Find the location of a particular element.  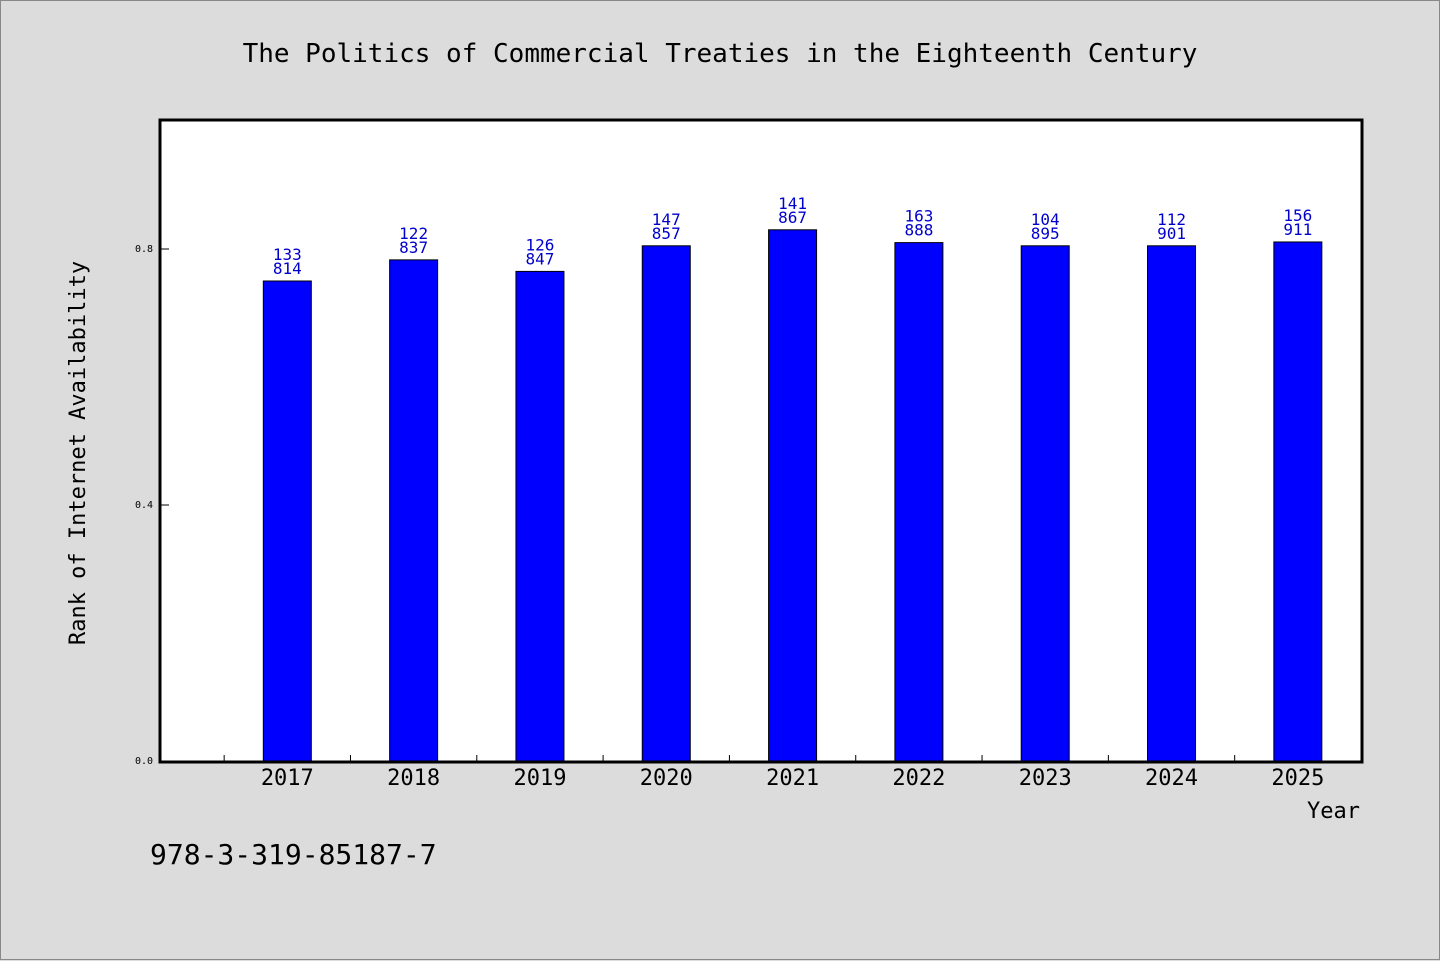

y-axis-label: Rank of Internet Availability is located at coordinates (78, 453).